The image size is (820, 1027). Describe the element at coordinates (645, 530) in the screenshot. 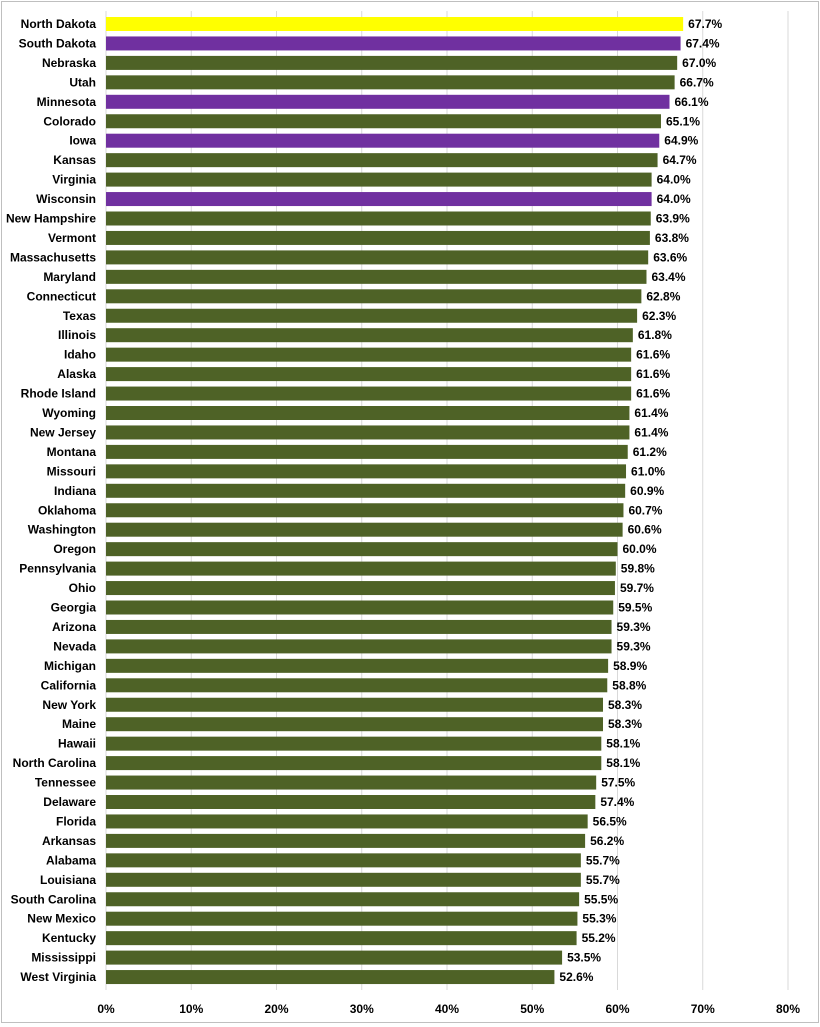

I see `data-label: 60.6%` at that location.